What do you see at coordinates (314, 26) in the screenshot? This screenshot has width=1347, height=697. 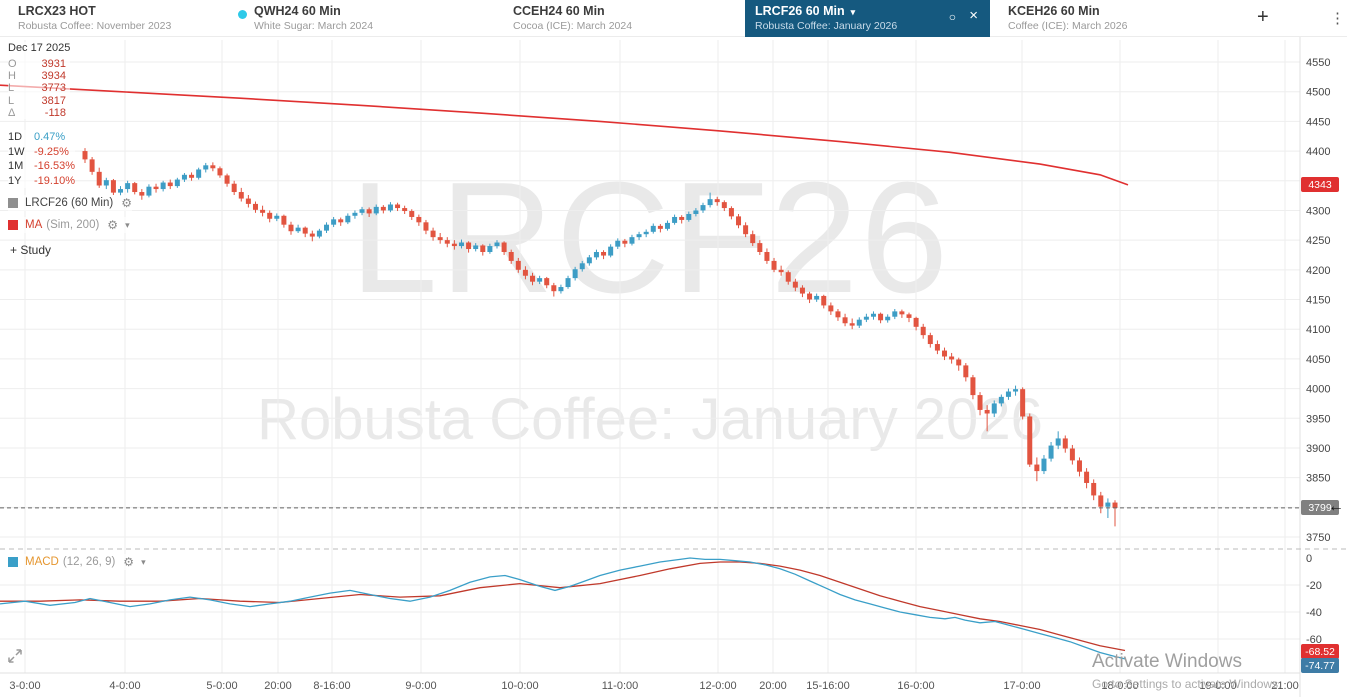 I see `tab-subtitle: White Sugar: March 2024` at bounding box center [314, 26].